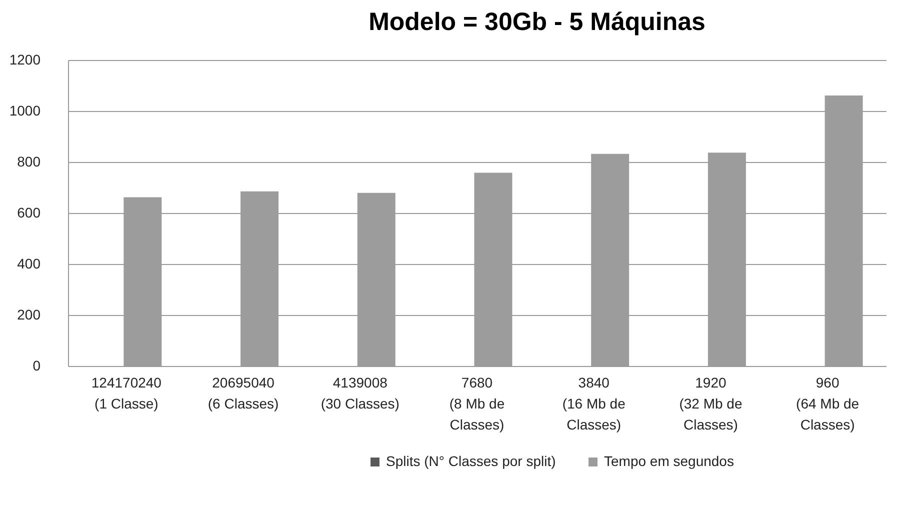  Describe the element at coordinates (594, 403) in the screenshot. I see `x-tick-label: 3840 (16 Mb de Classes)` at that location.